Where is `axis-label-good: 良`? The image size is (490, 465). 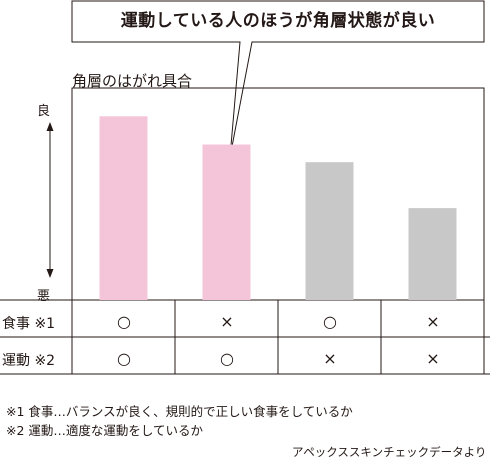 axis-label-good: 良 is located at coordinates (44, 111).